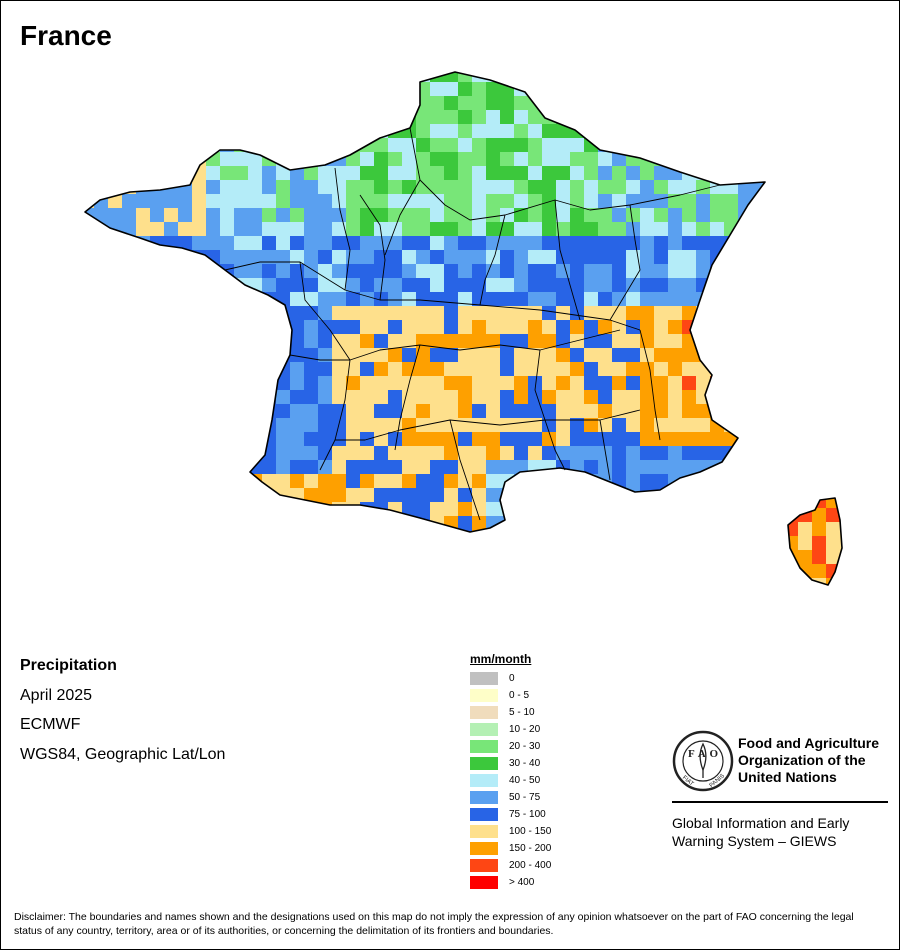 Image resolution: width=900 pixels, height=950 pixels. Describe the element at coordinates (530, 831) in the screenshot. I see `legend-label: 100 - 150` at that location.